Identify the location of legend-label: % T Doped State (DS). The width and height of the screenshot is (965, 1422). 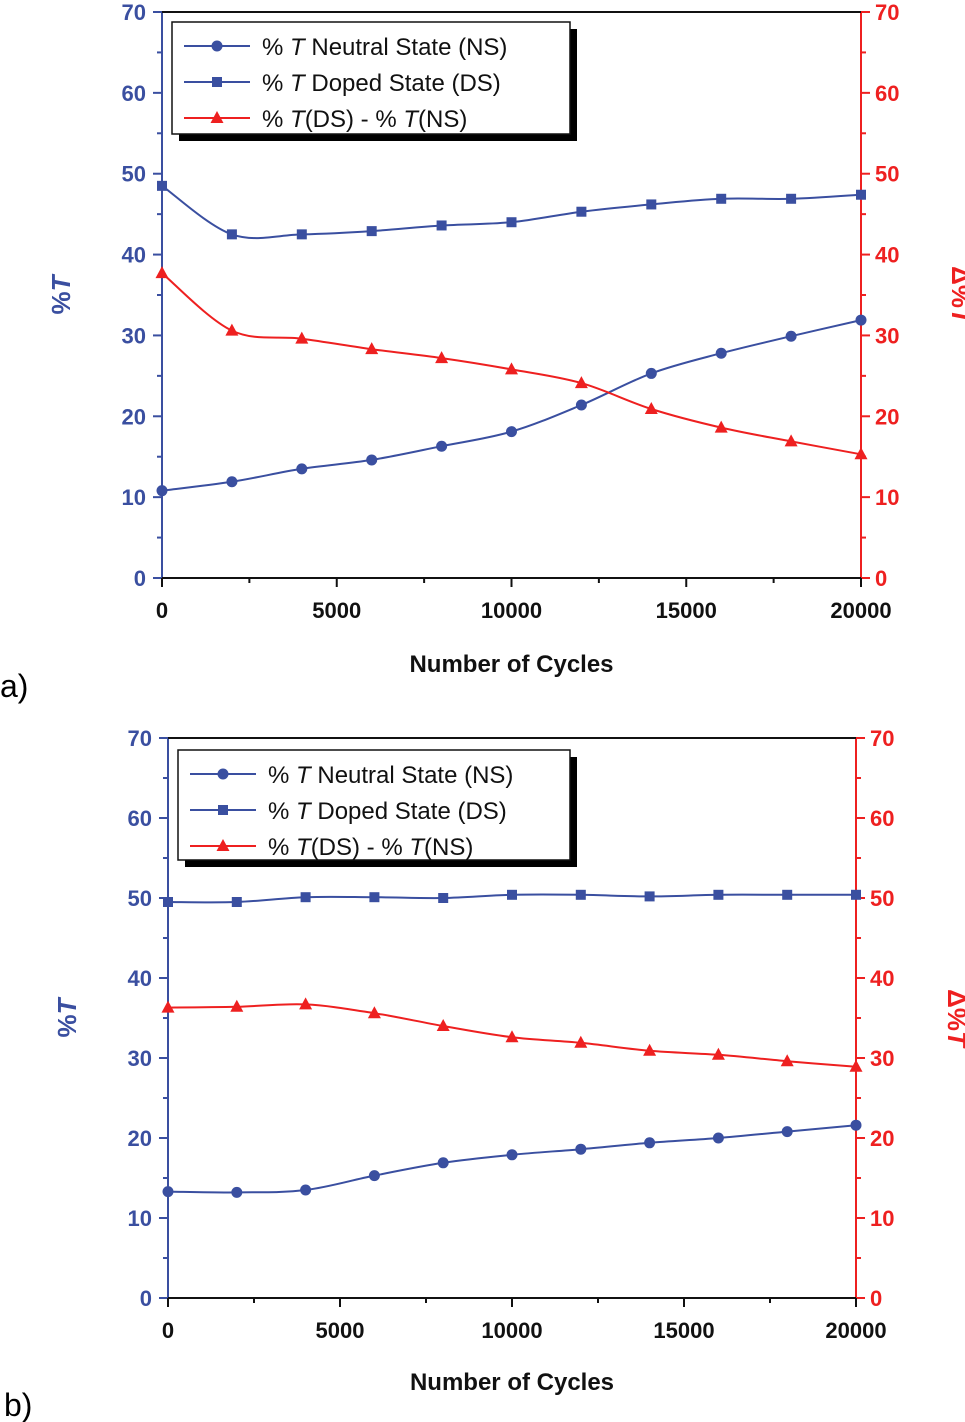
(381, 83).